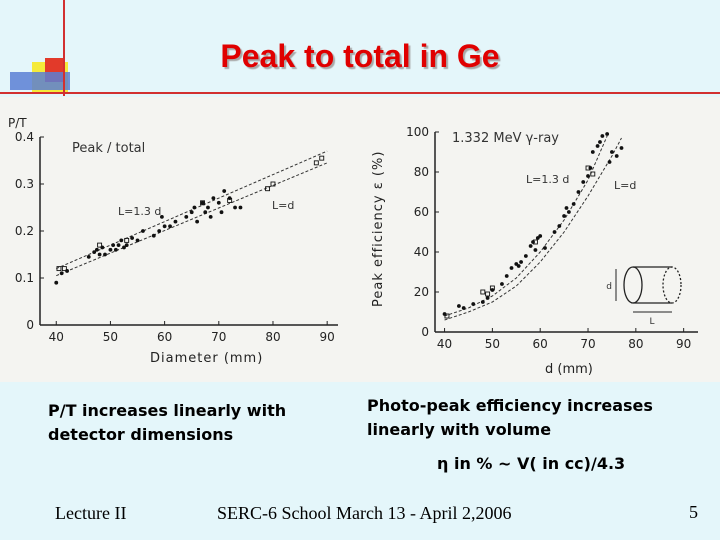  I want to click on footer-school: SERC-6 School March 13 - April 2,2006, so click(364, 513).